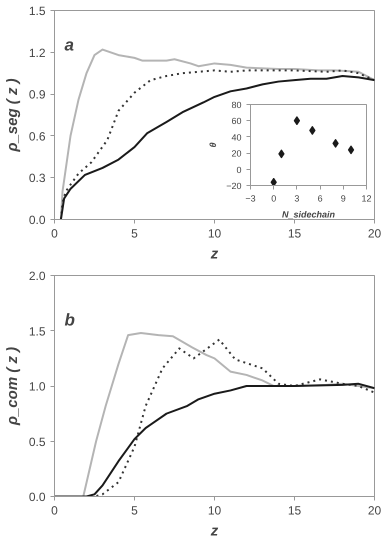 This screenshot has width=382, height=542. What do you see at coordinates (37, 276) in the screenshot?
I see `y-tick-label: 2.0` at bounding box center [37, 276].